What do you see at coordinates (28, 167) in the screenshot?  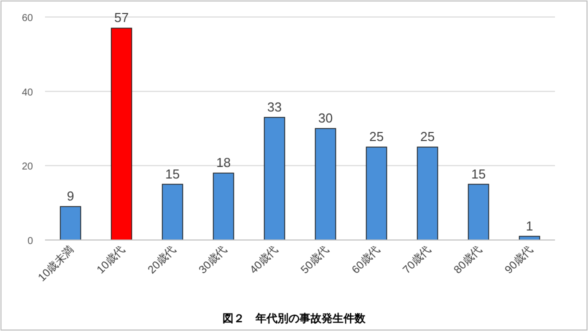 I see `y-tick-label: 20` at bounding box center [28, 167].